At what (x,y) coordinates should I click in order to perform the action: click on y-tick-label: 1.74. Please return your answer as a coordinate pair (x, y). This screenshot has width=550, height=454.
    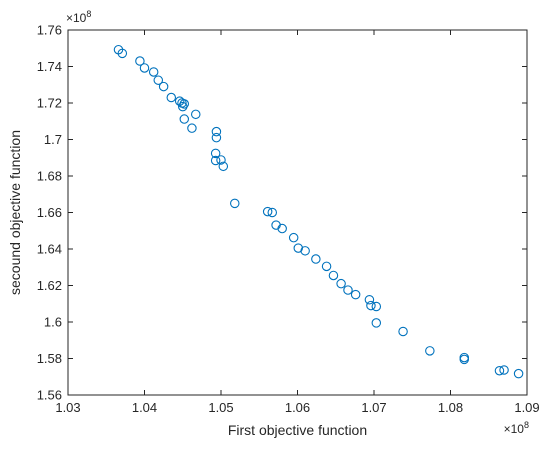
    Looking at the image, I should click on (49, 66).